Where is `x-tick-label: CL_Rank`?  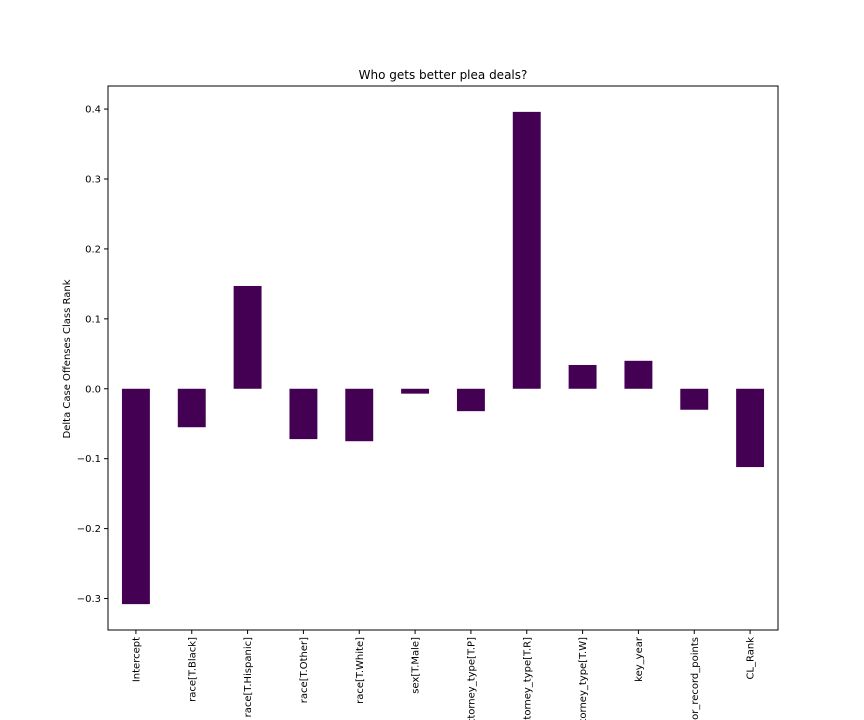 x-tick-label: CL_Rank is located at coordinates (751, 658).